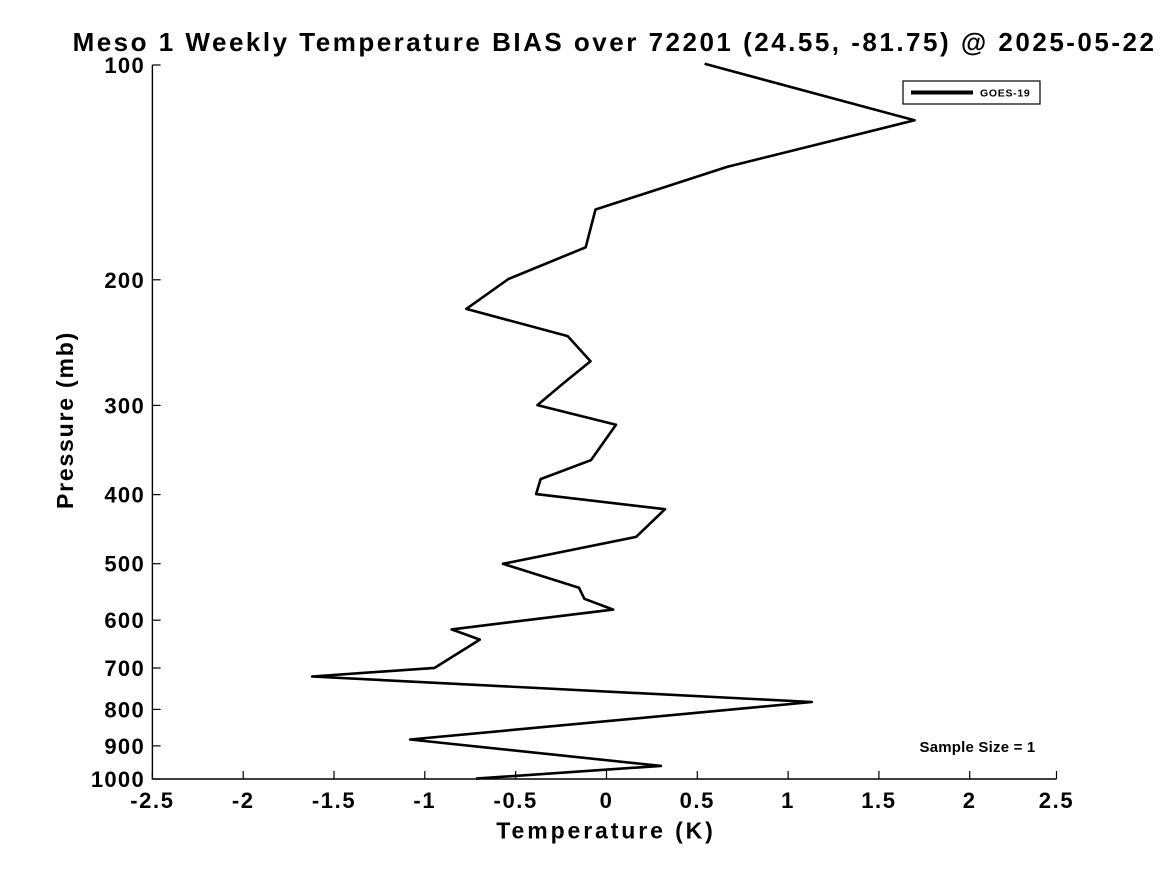 The image size is (1167, 880). Describe the element at coordinates (607, 800) in the screenshot. I see `svg-text: 0` at that location.